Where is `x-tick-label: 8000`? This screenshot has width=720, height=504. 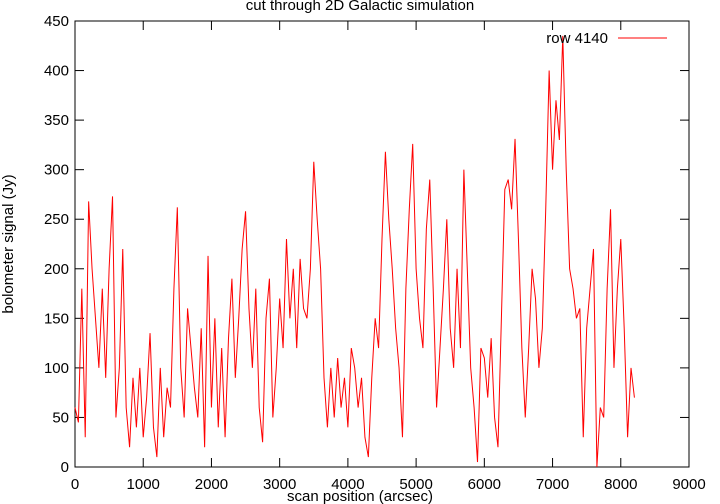
x-tick-label: 8000 is located at coordinates (620, 484).